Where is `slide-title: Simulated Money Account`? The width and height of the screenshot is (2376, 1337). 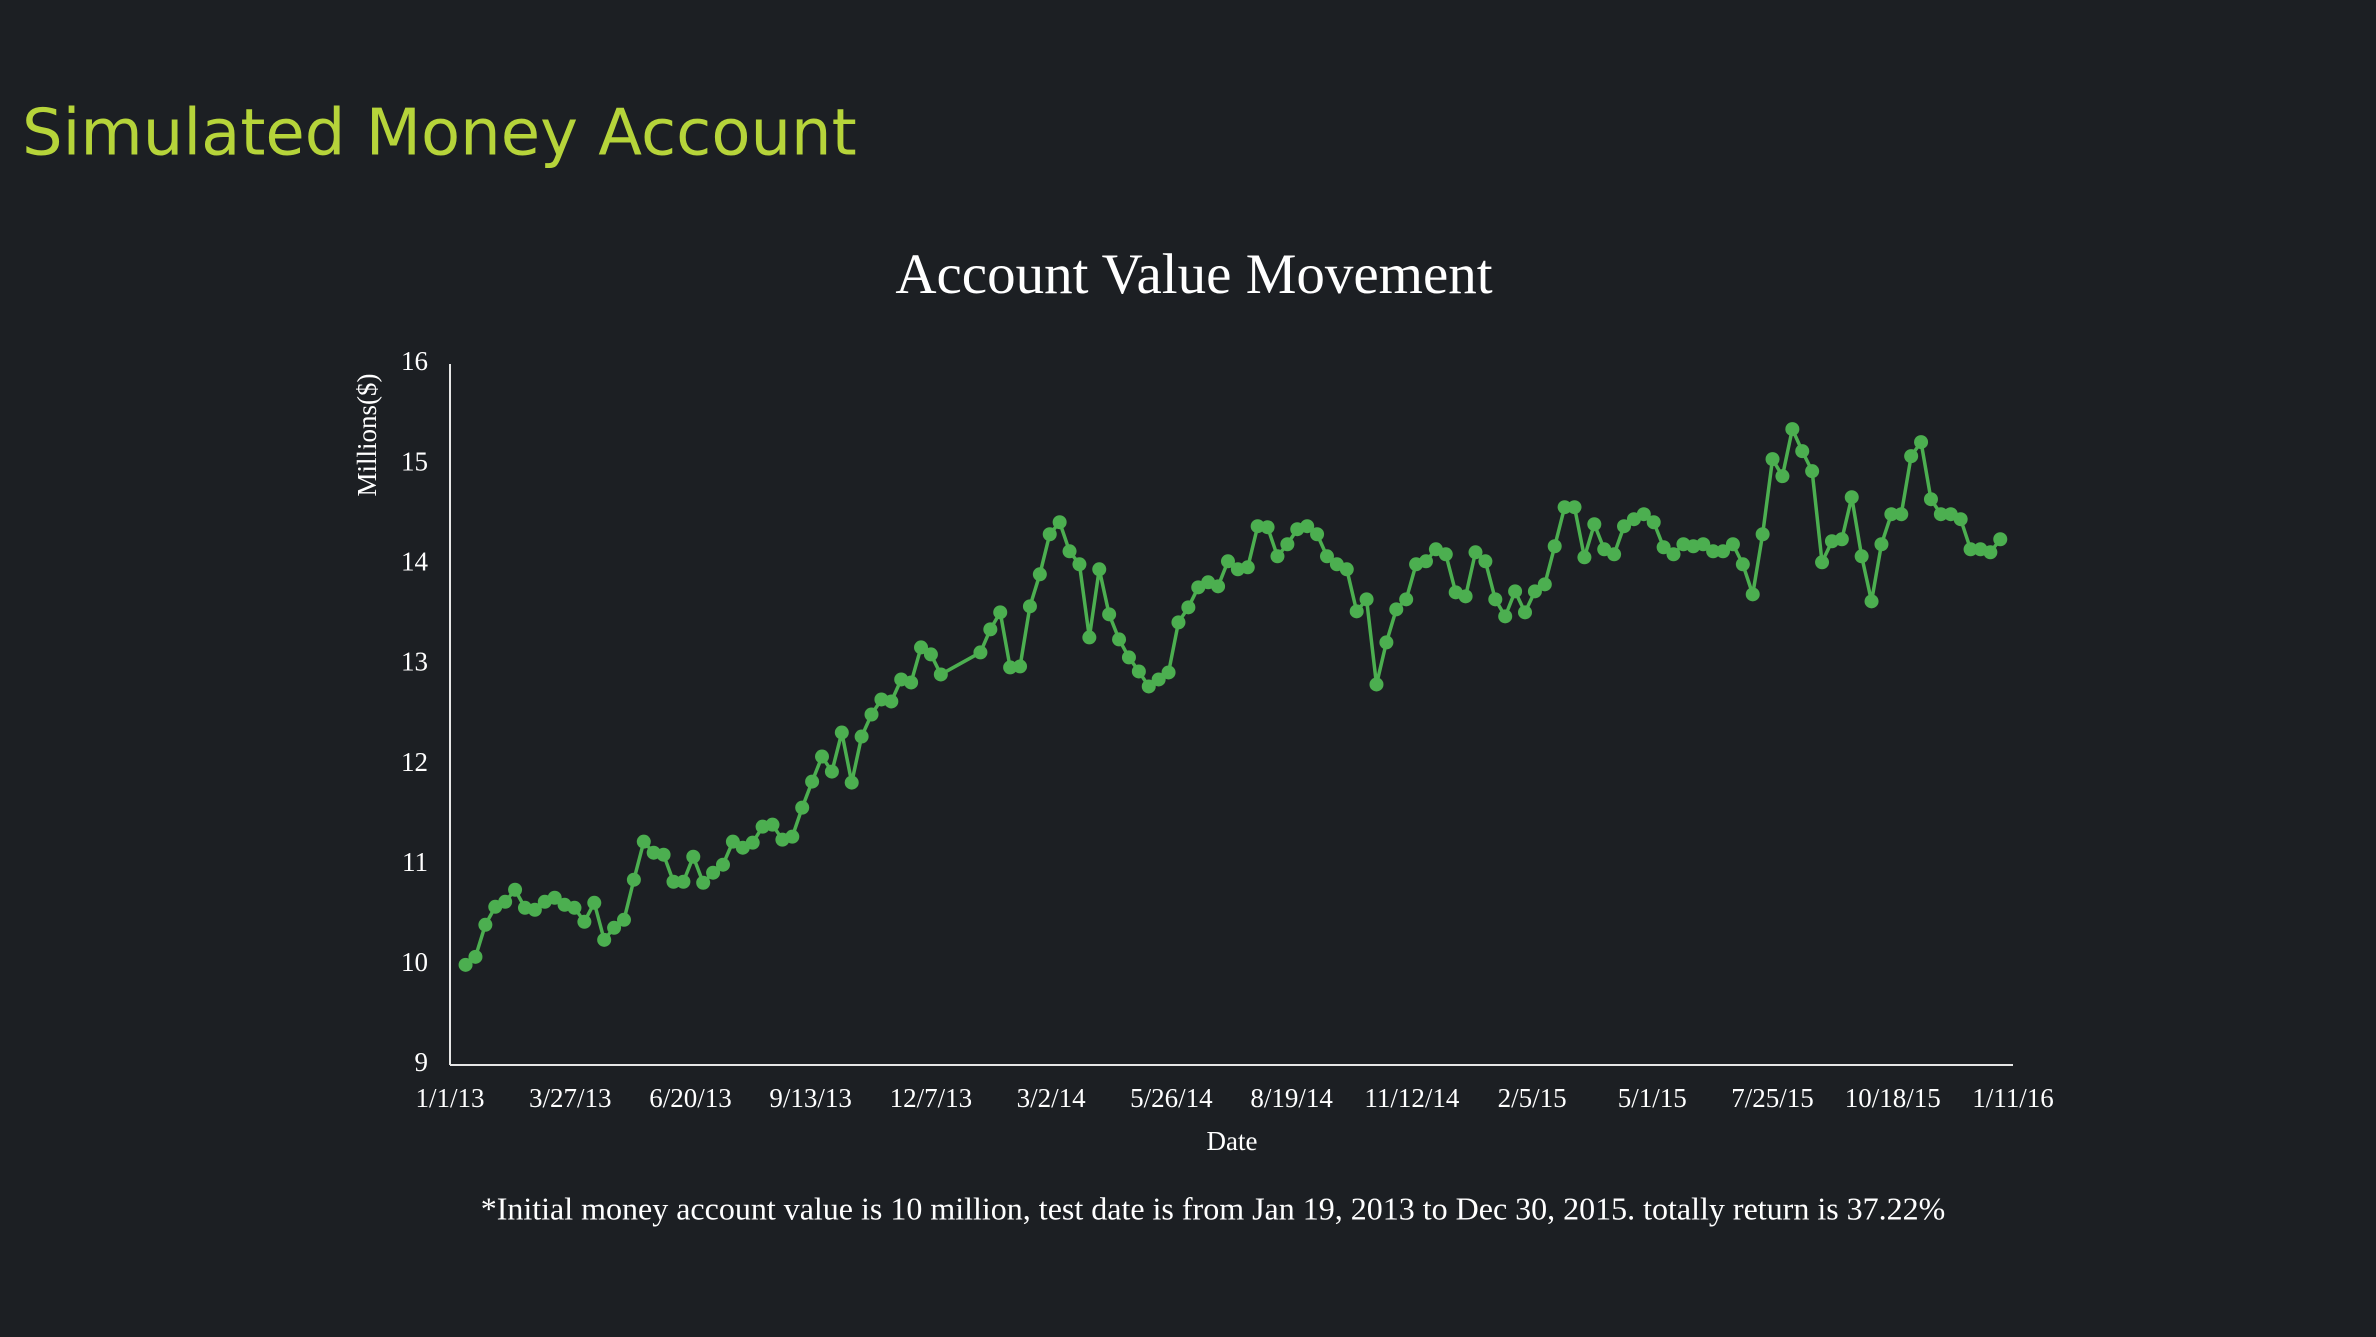 slide-title: Simulated Money Account is located at coordinates (439, 134).